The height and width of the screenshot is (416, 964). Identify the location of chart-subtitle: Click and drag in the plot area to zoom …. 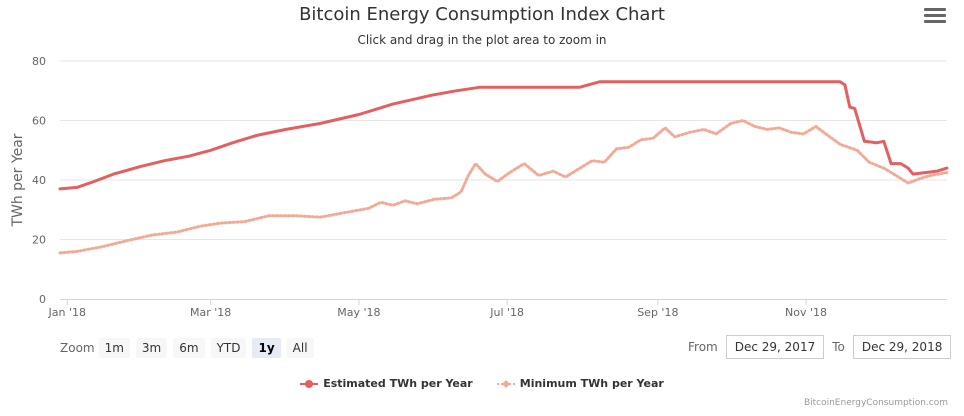
(482, 40).